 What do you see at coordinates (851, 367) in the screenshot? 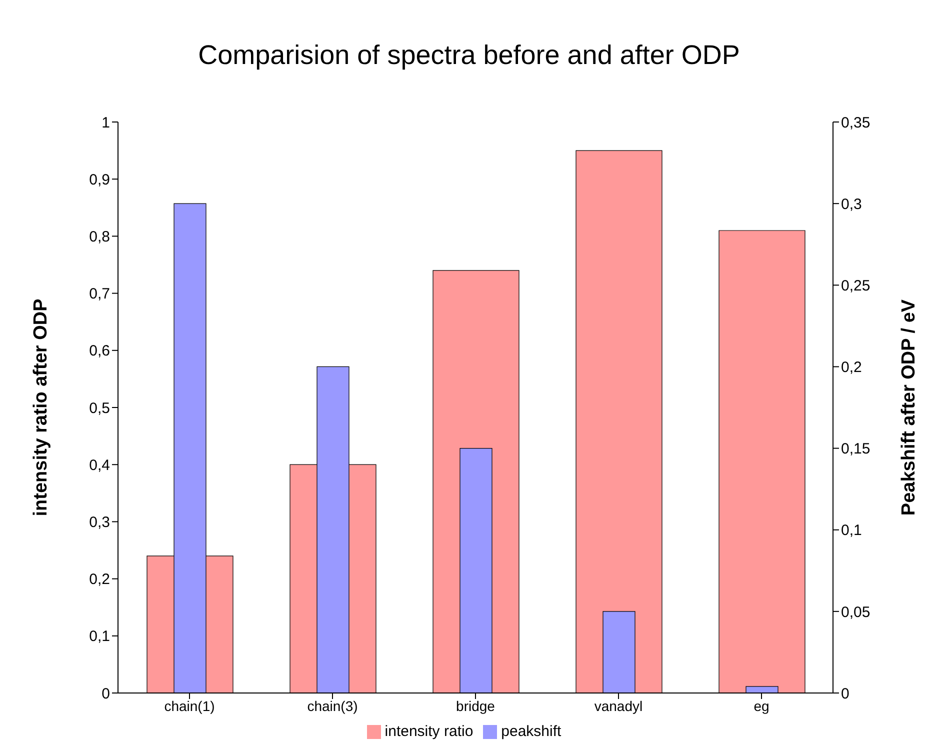
I see `y2-tick-label: 0,2` at bounding box center [851, 367].